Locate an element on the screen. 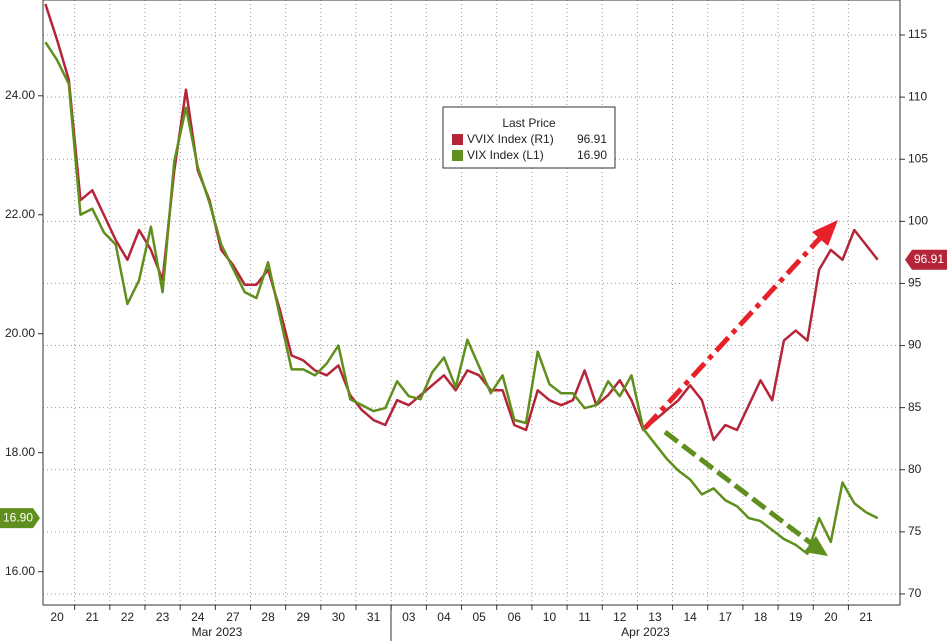 The height and width of the screenshot is (641, 947). y-tick-label: 20.00 is located at coordinates (20, 333).